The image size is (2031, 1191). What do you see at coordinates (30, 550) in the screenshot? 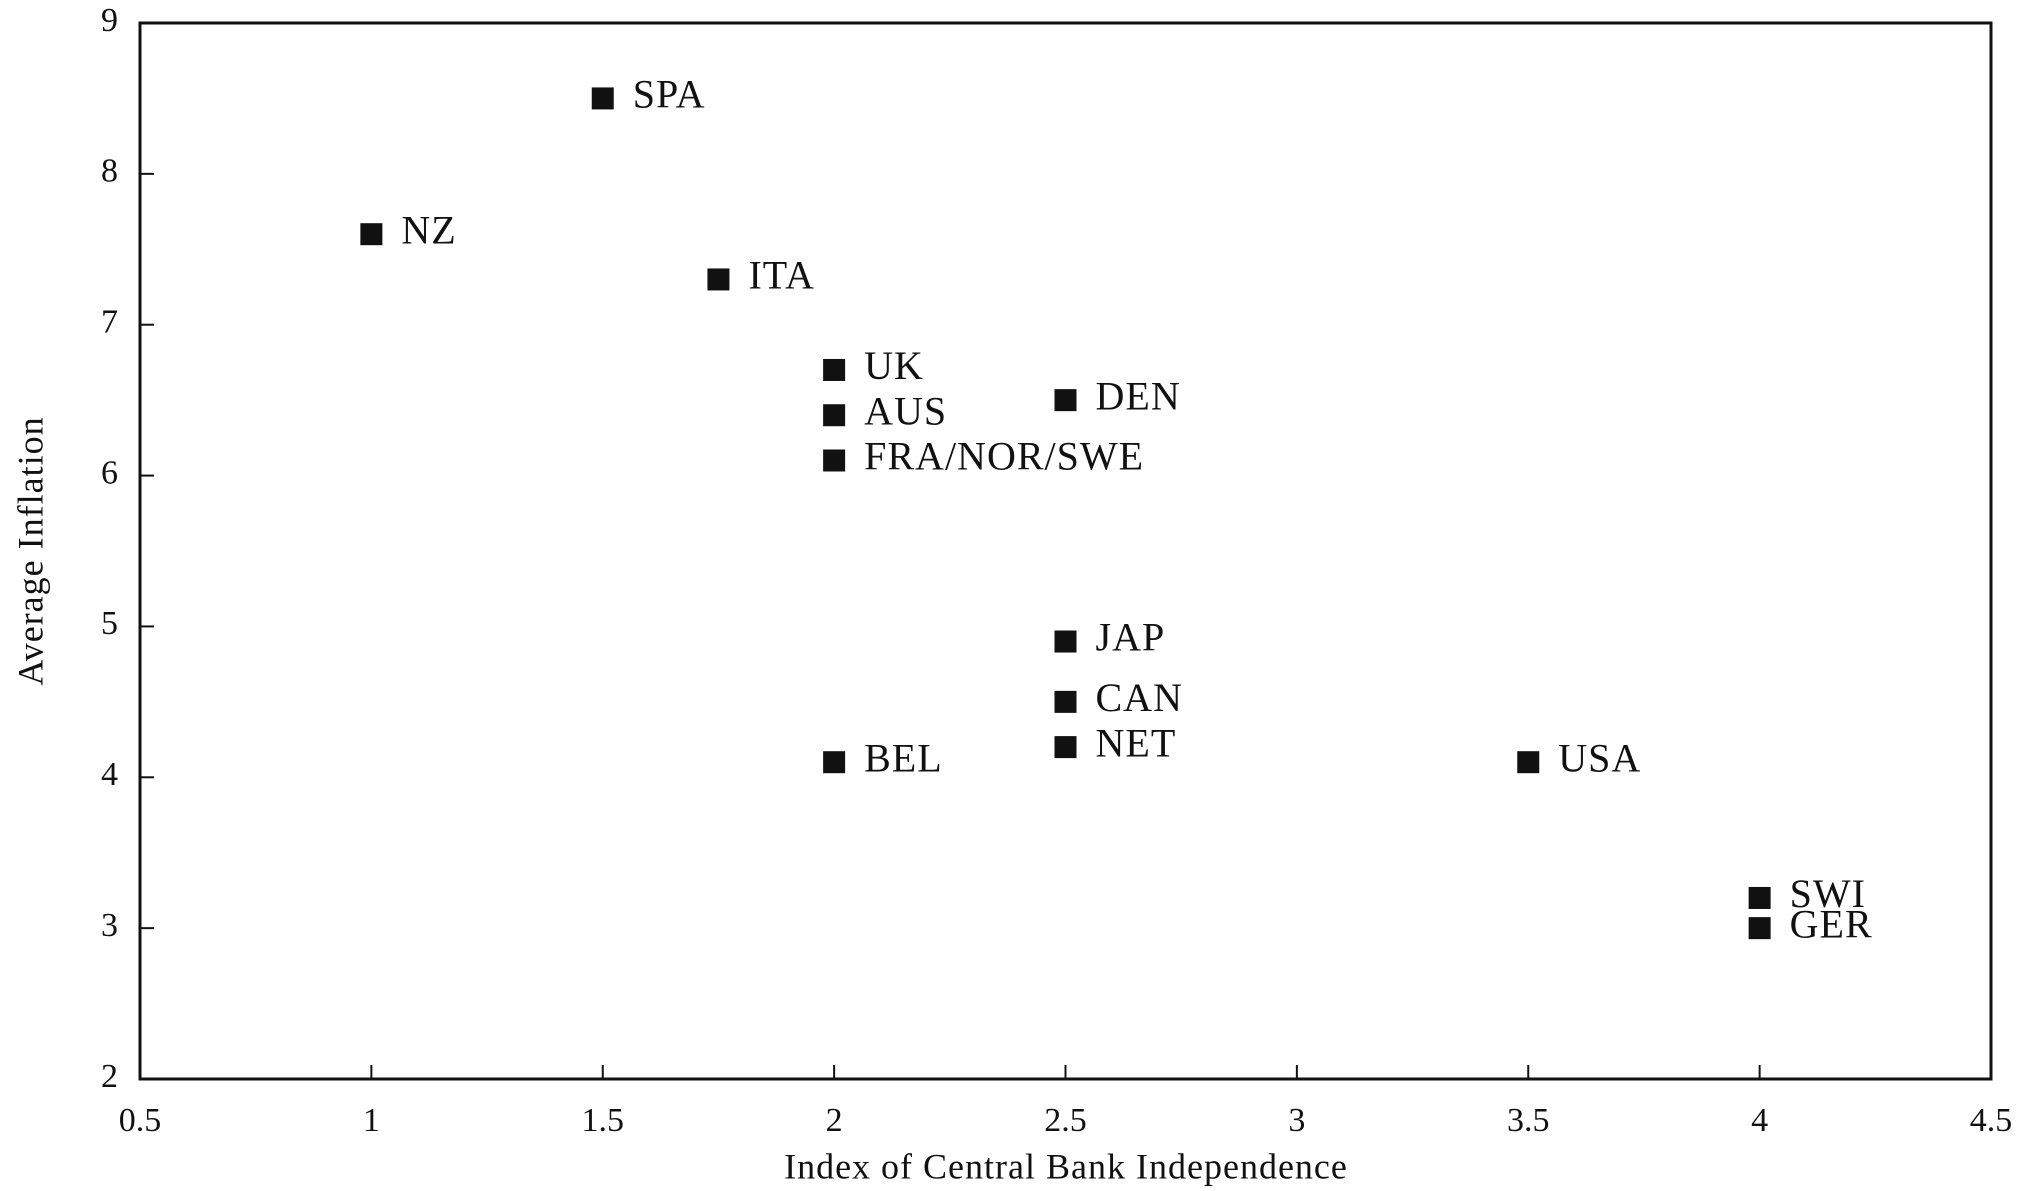
I see `y-axis-title: Average Inflation` at bounding box center [30, 550].